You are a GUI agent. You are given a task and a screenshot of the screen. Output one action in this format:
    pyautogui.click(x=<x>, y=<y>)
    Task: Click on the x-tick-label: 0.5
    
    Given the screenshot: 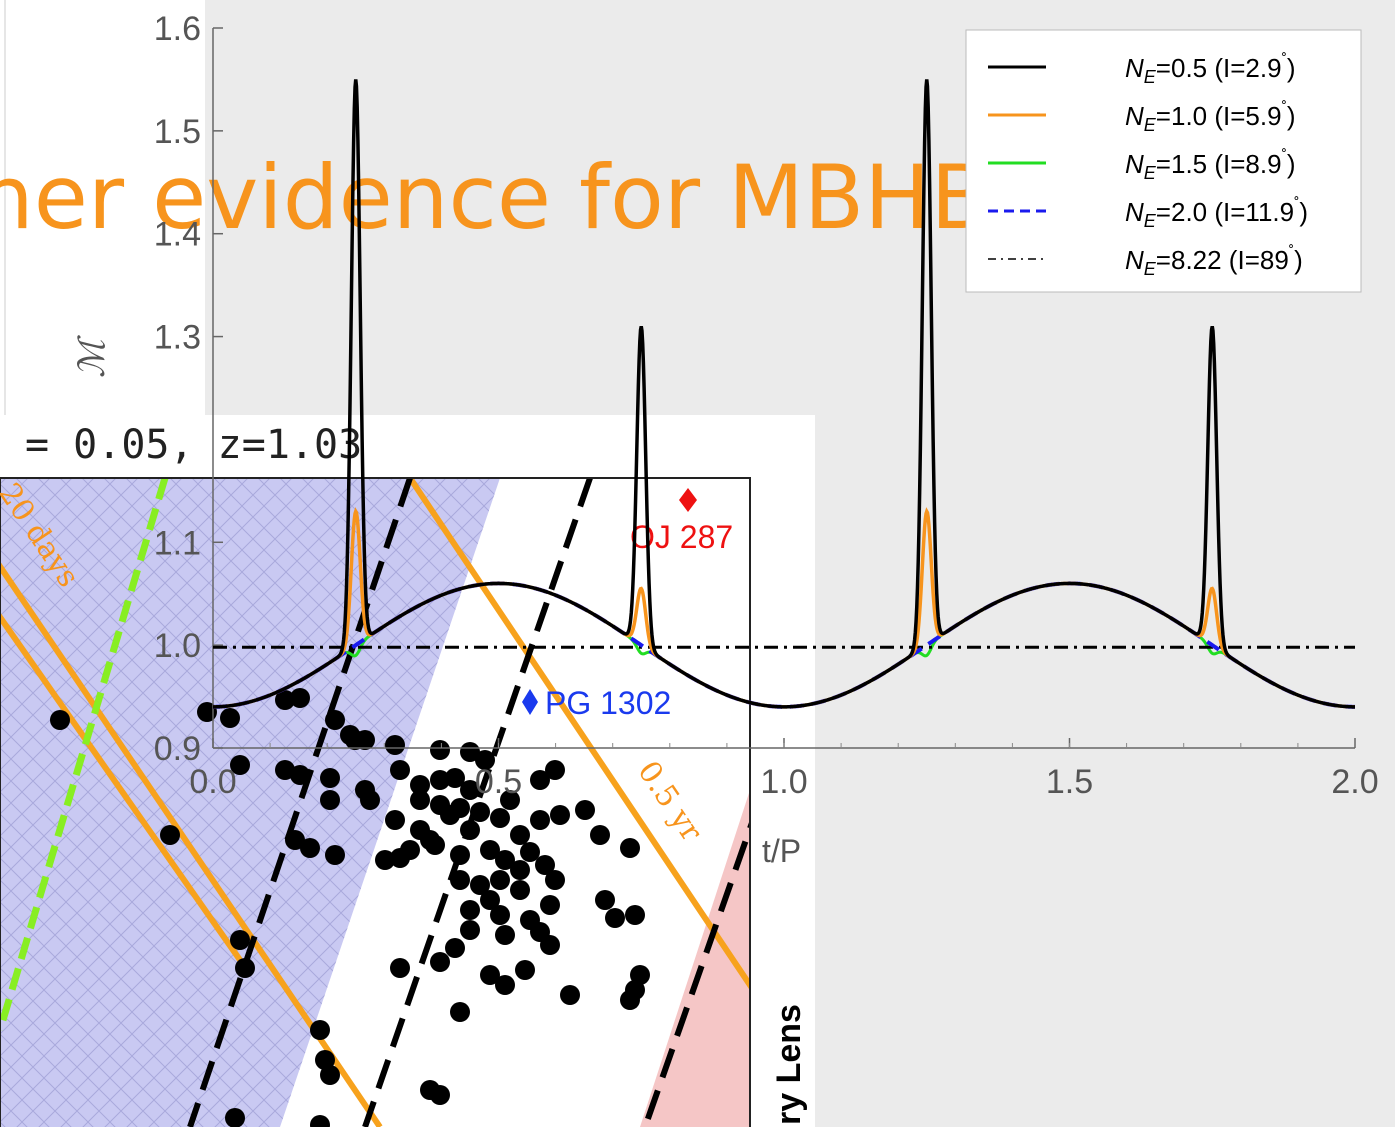 What is the action you would take?
    pyautogui.click(x=498, y=782)
    